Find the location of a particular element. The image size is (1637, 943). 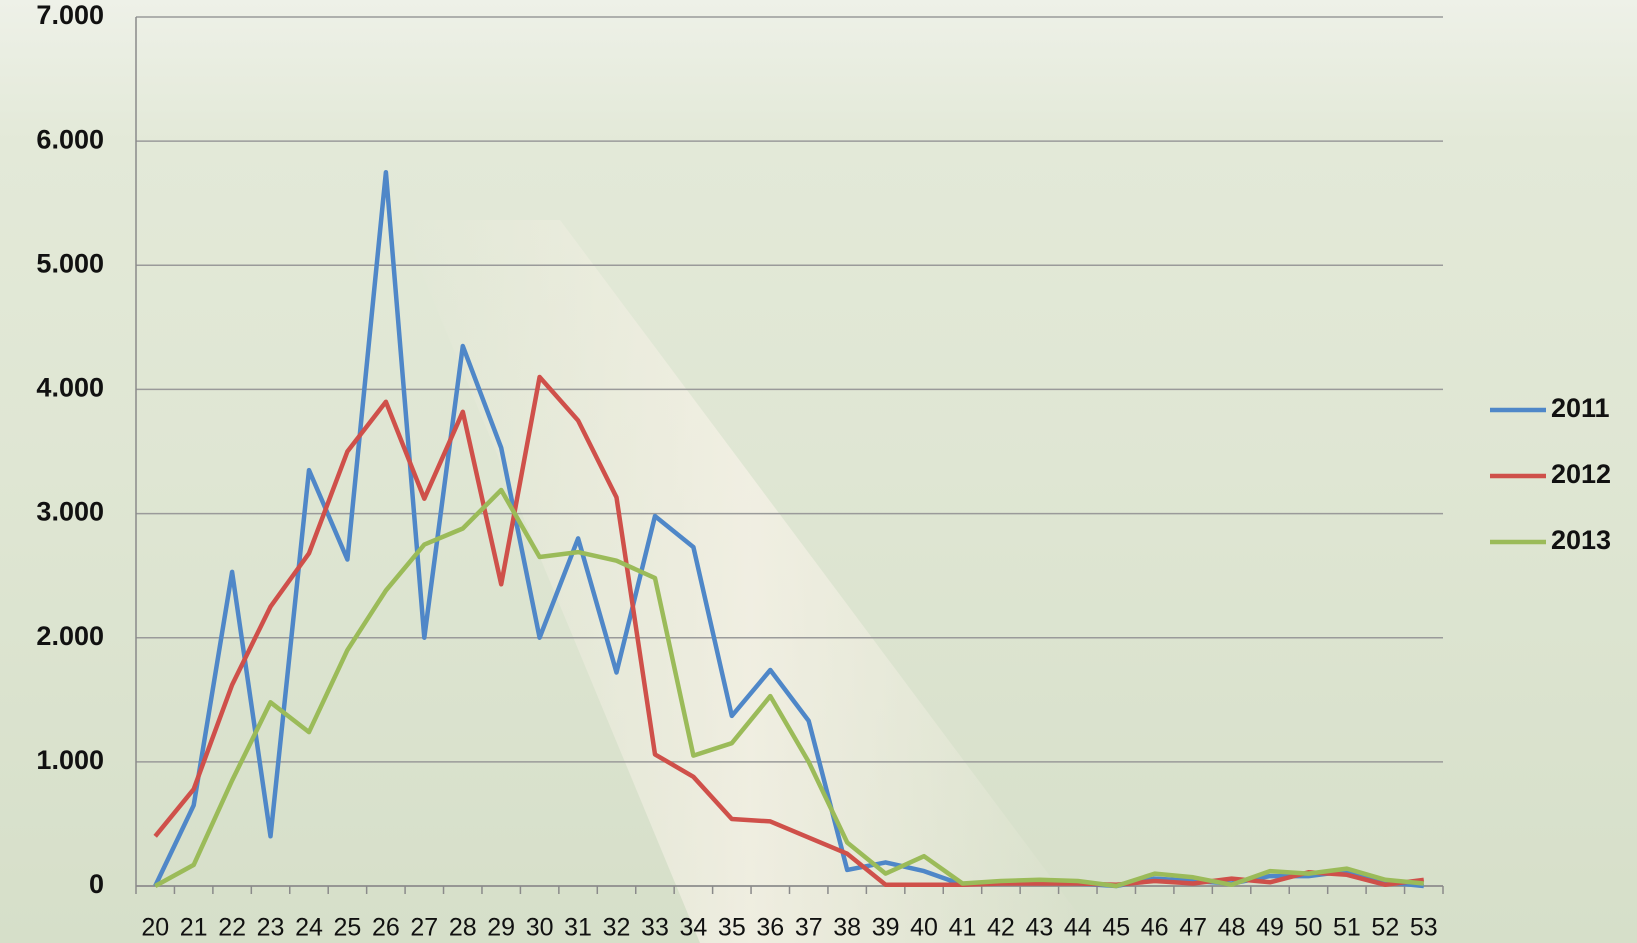

legend-label: 2013 is located at coordinates (1581, 540).